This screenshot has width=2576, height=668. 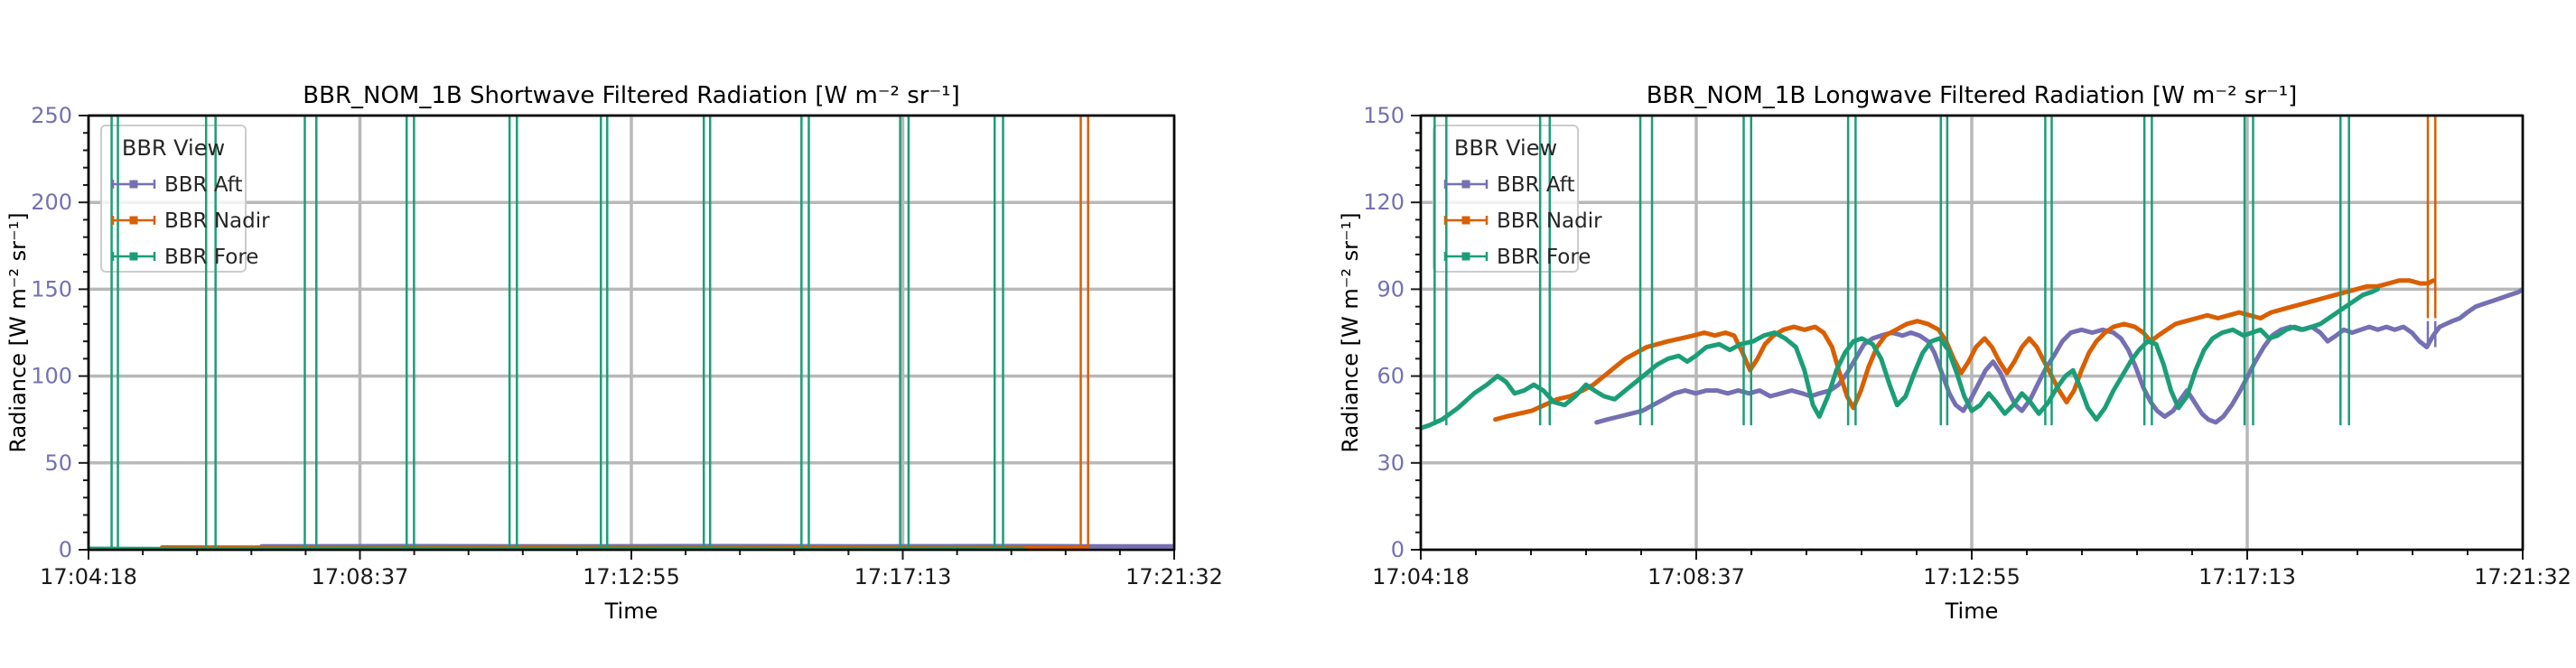 I want to click on y-tick-label: 50, so click(x=58, y=463).